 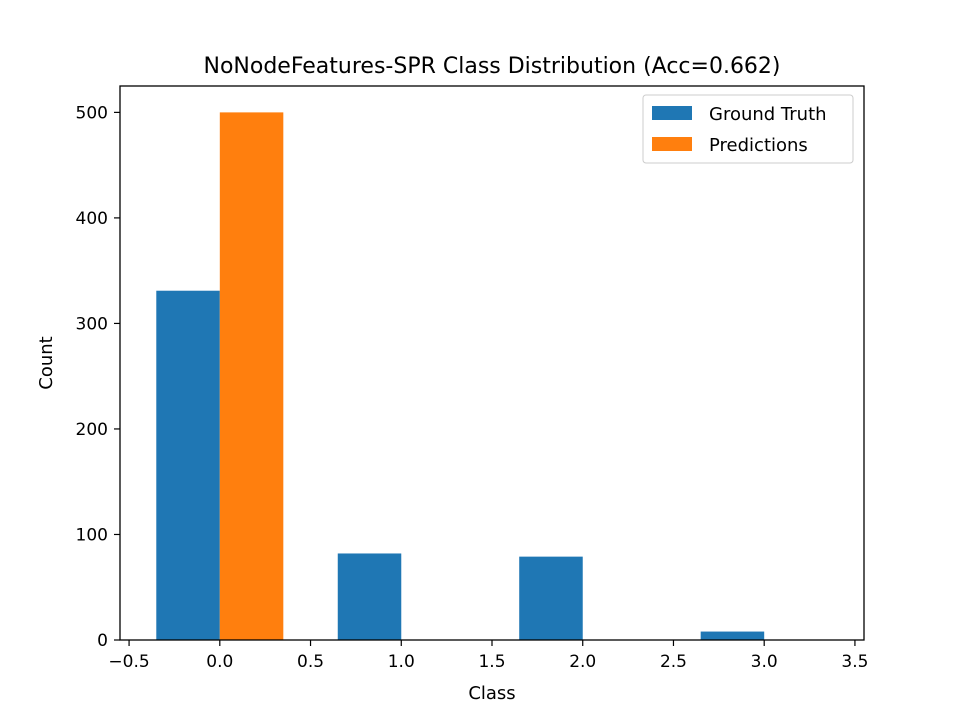 I want to click on x-axis: −0.5 0.0 0.5 1.0 1.5 2.0 2.5 3.0 3.5, so click(x=488, y=656).